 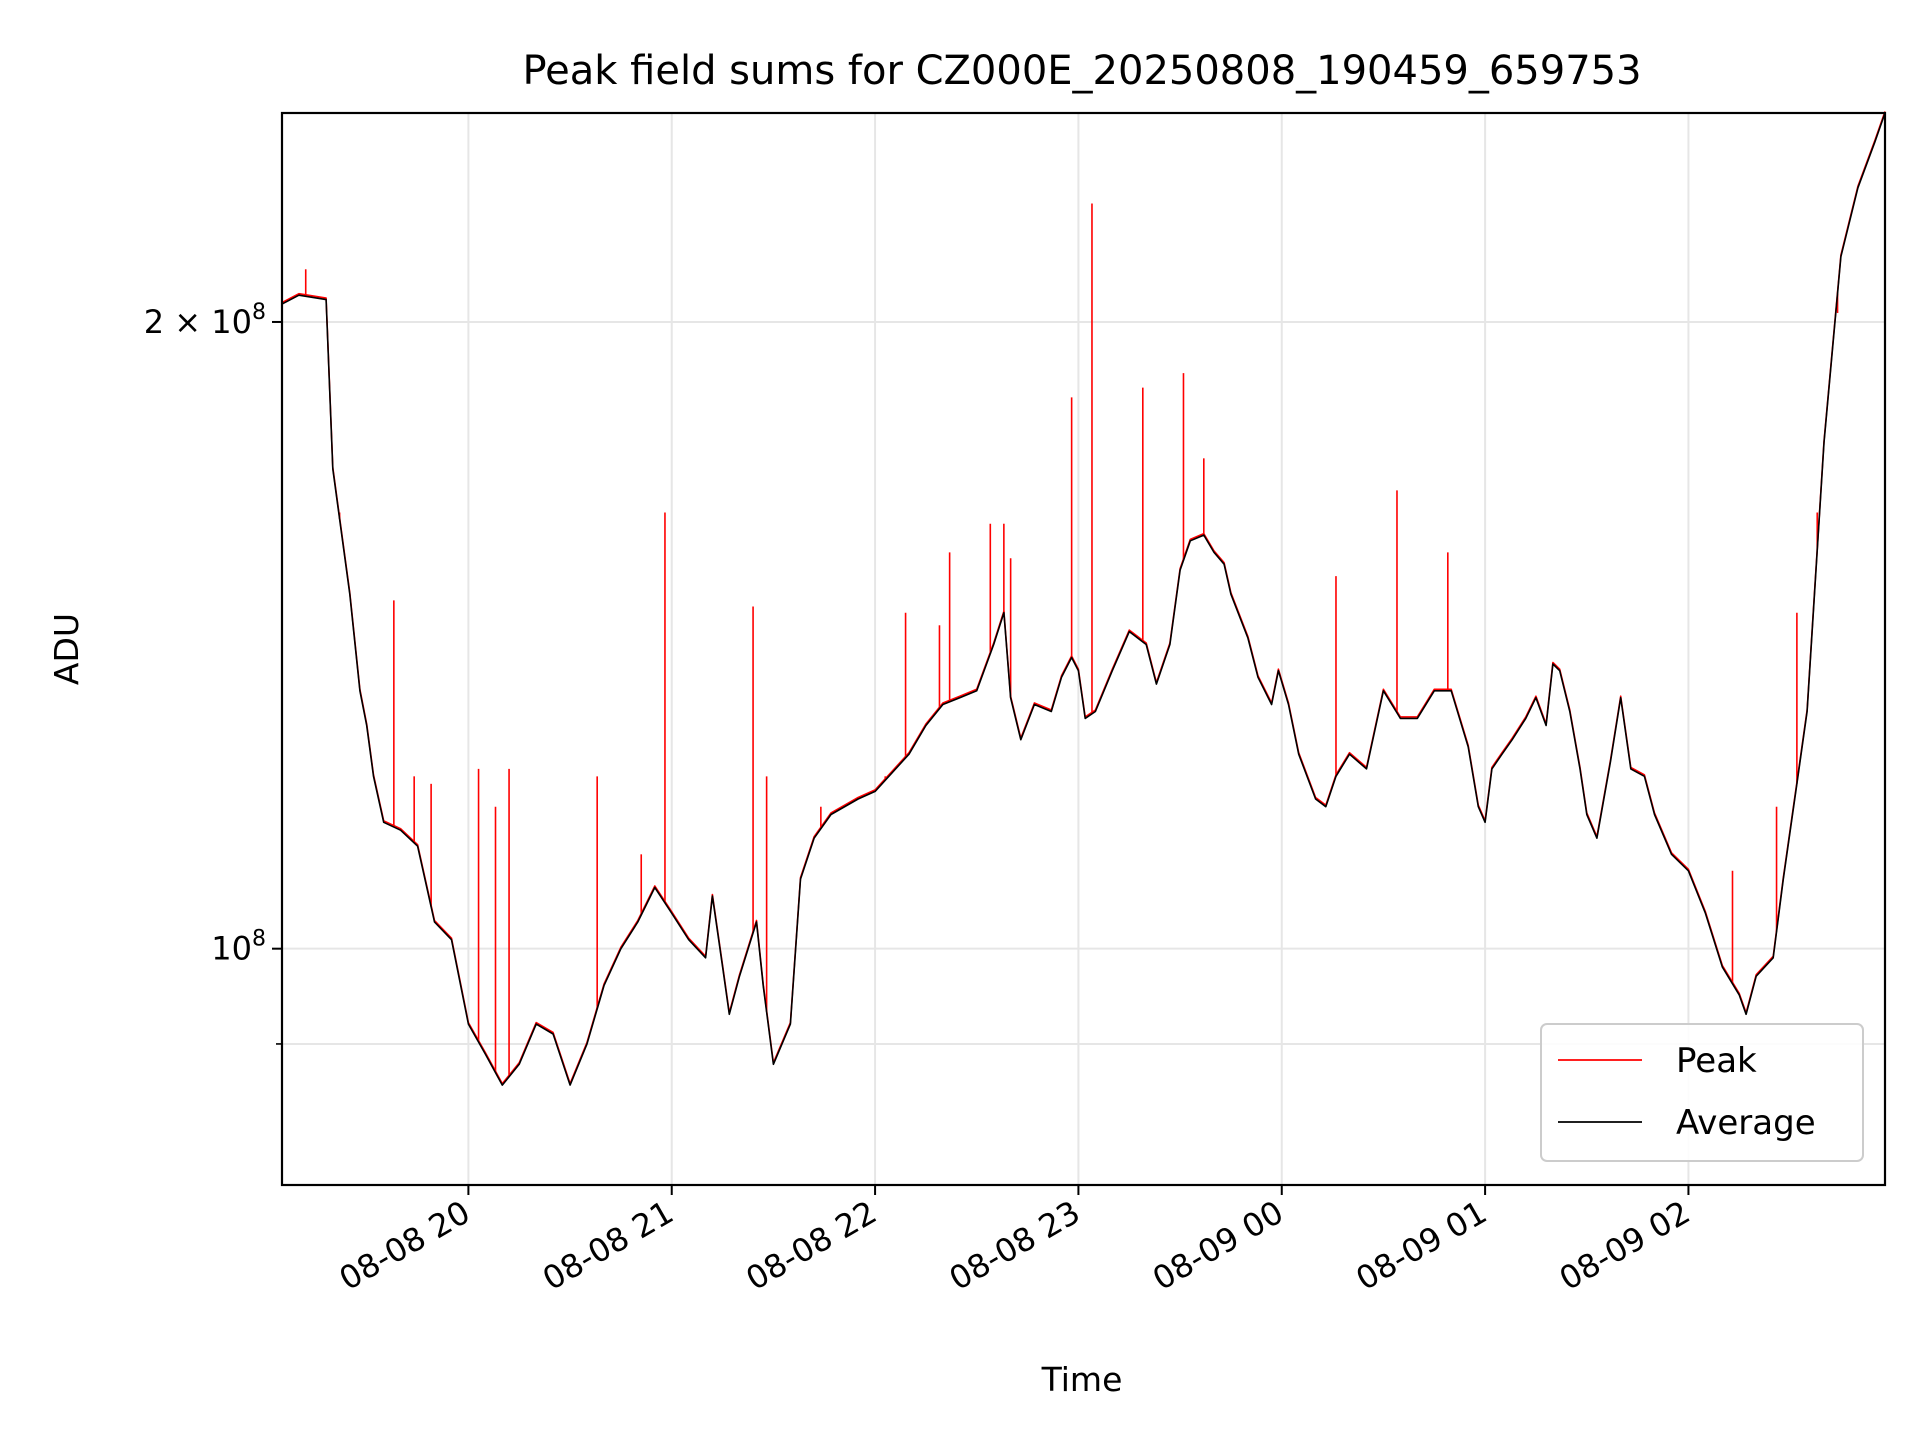 I want to click on legend-box, so click(x=1702, y=1092).